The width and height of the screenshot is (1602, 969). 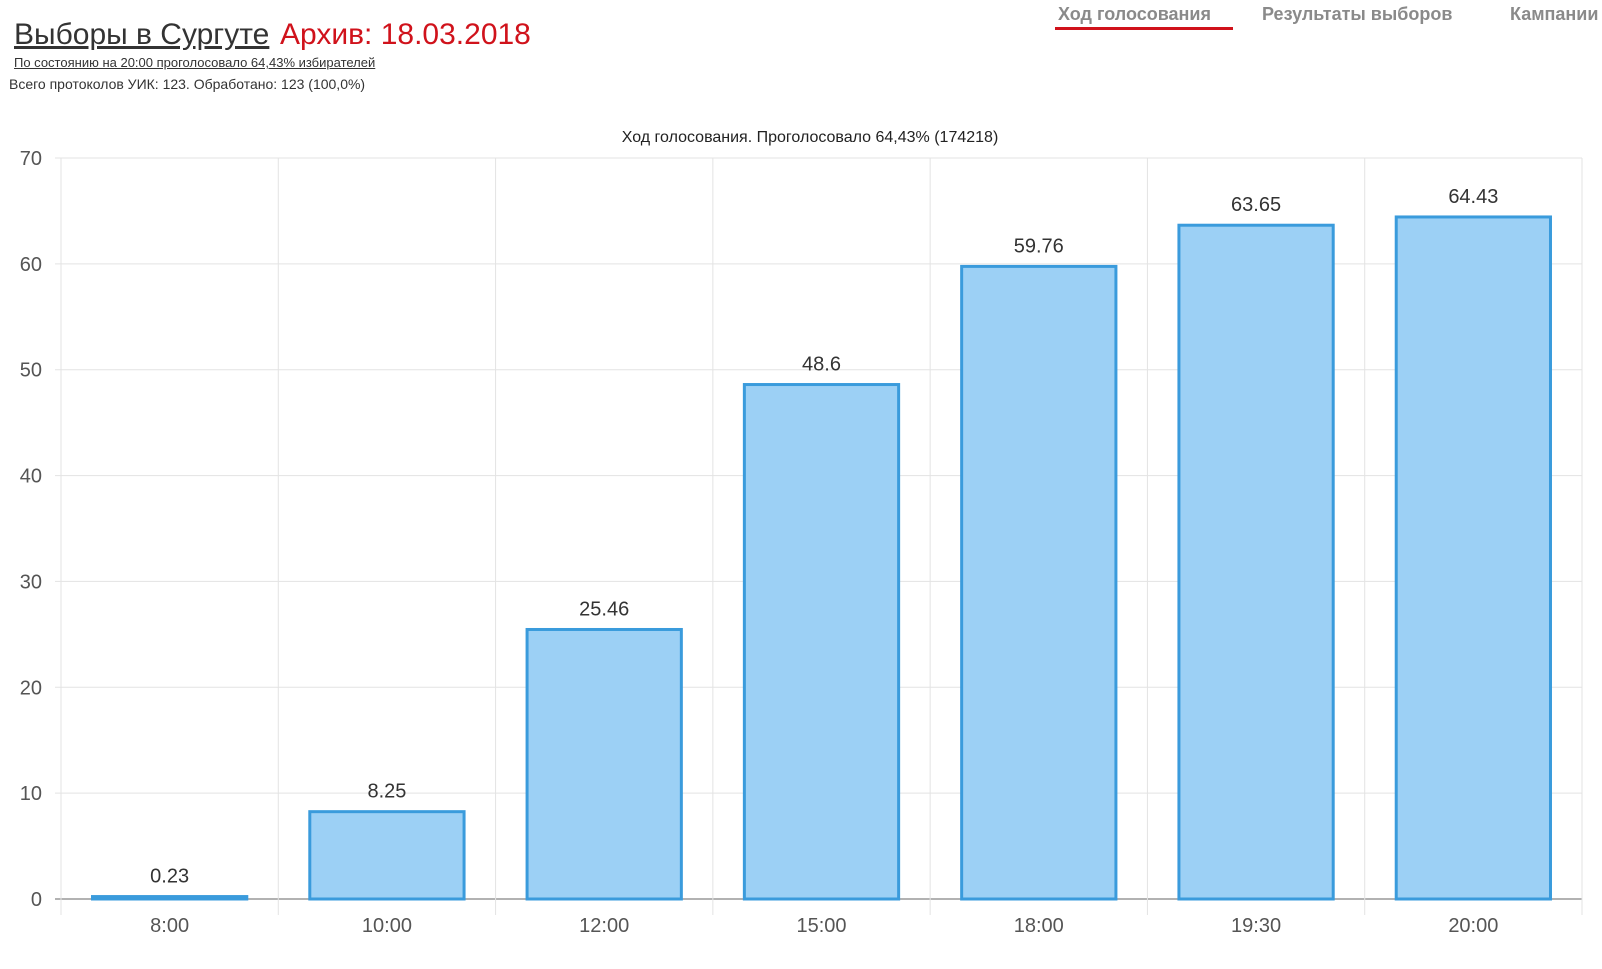 What do you see at coordinates (31, 794) in the screenshot?
I see `y-tick-label: 10` at bounding box center [31, 794].